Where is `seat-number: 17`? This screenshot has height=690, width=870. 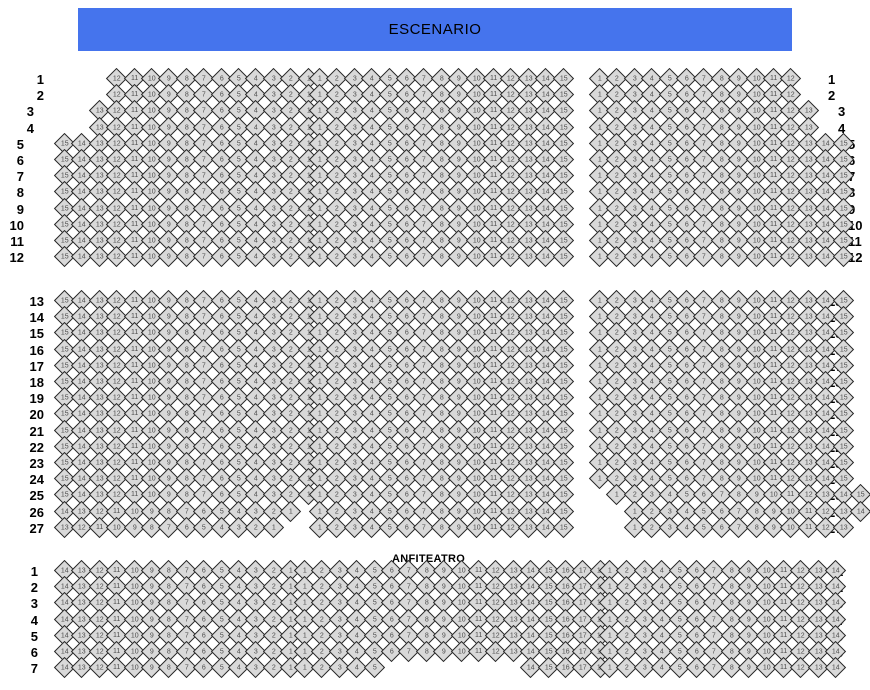
seat-number: 17 is located at coordinates (582, 619).